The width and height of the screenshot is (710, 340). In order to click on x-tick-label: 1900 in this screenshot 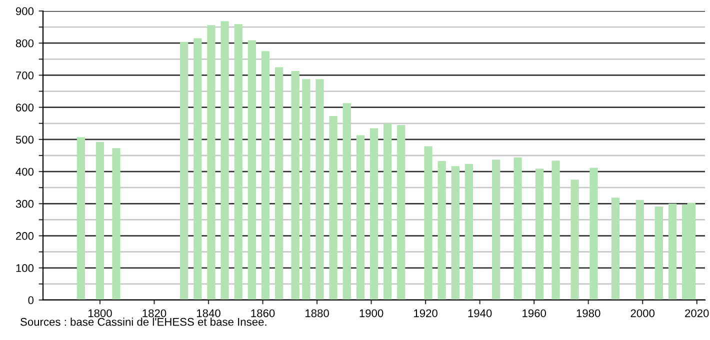, I will do `click(372, 313)`.